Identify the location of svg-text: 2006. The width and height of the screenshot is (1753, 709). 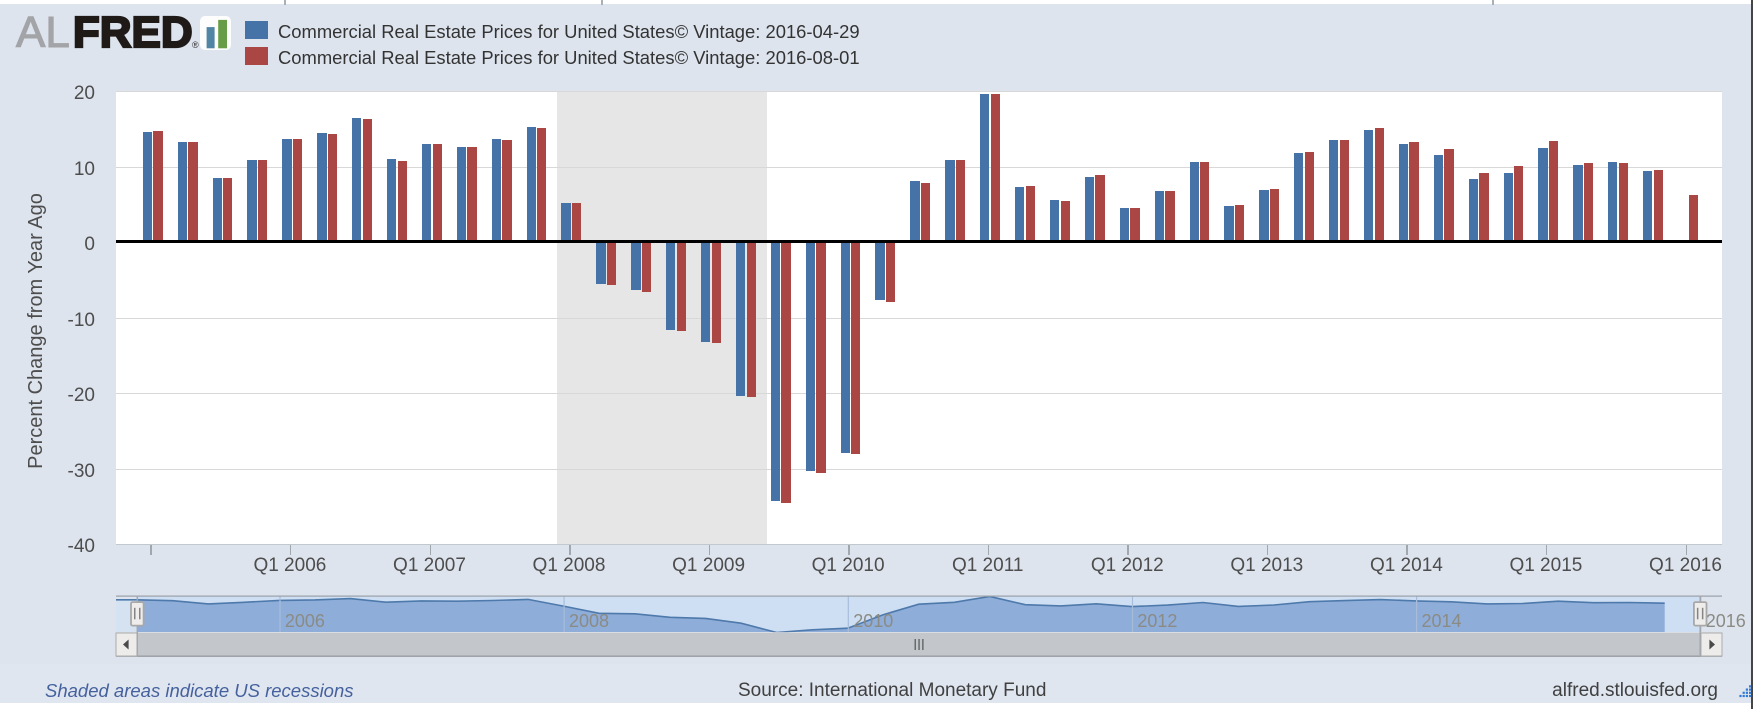
(305, 621).